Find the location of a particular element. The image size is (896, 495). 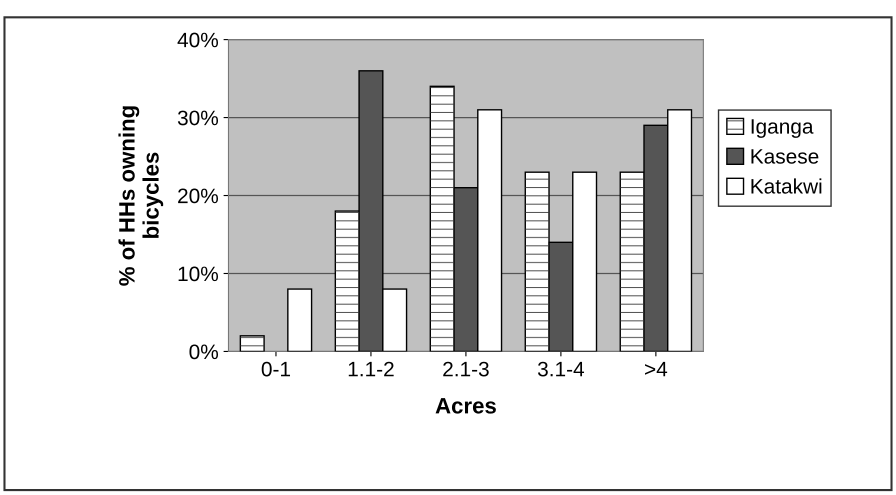

y-tick-label: 0% is located at coordinates (203, 352).